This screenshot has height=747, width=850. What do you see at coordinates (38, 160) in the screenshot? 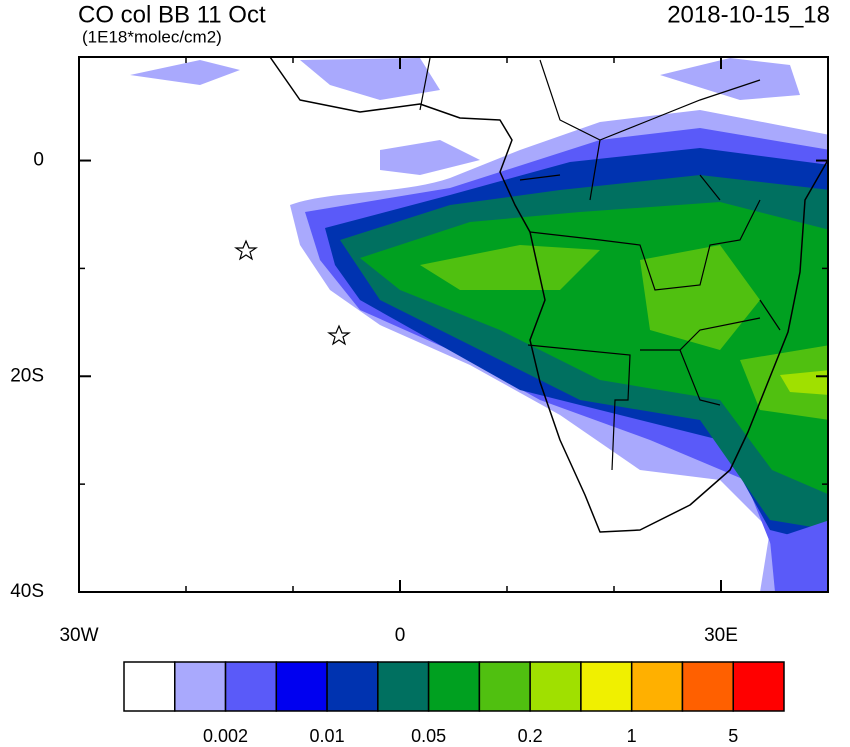
I see `y-tick-label: 0` at bounding box center [38, 160].